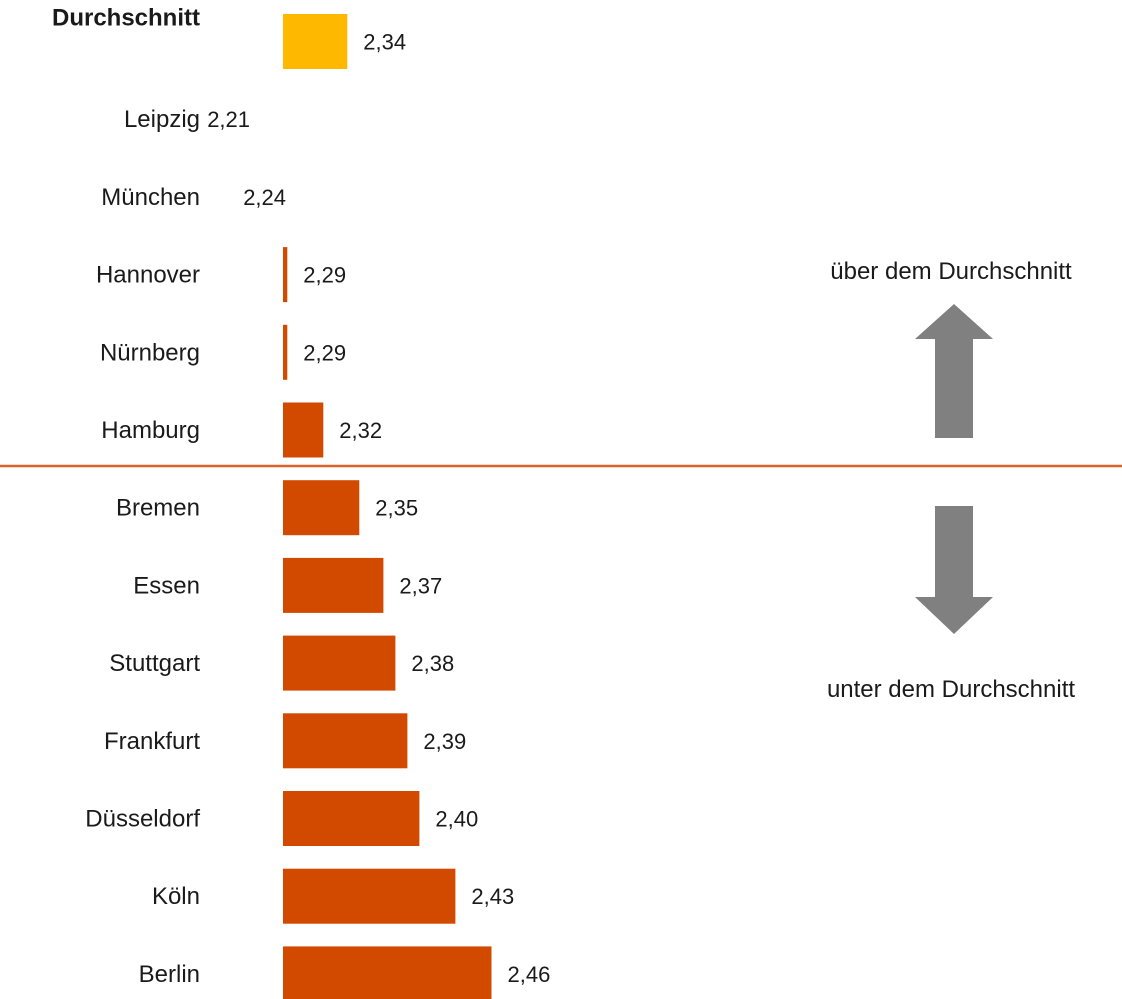  I want to click on bar-bremen, so click(321, 508).